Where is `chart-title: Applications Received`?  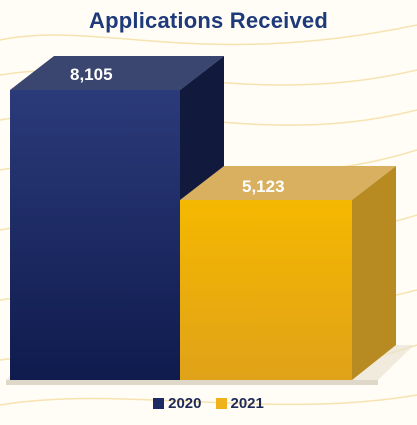 chart-title: Applications Received is located at coordinates (208, 20).